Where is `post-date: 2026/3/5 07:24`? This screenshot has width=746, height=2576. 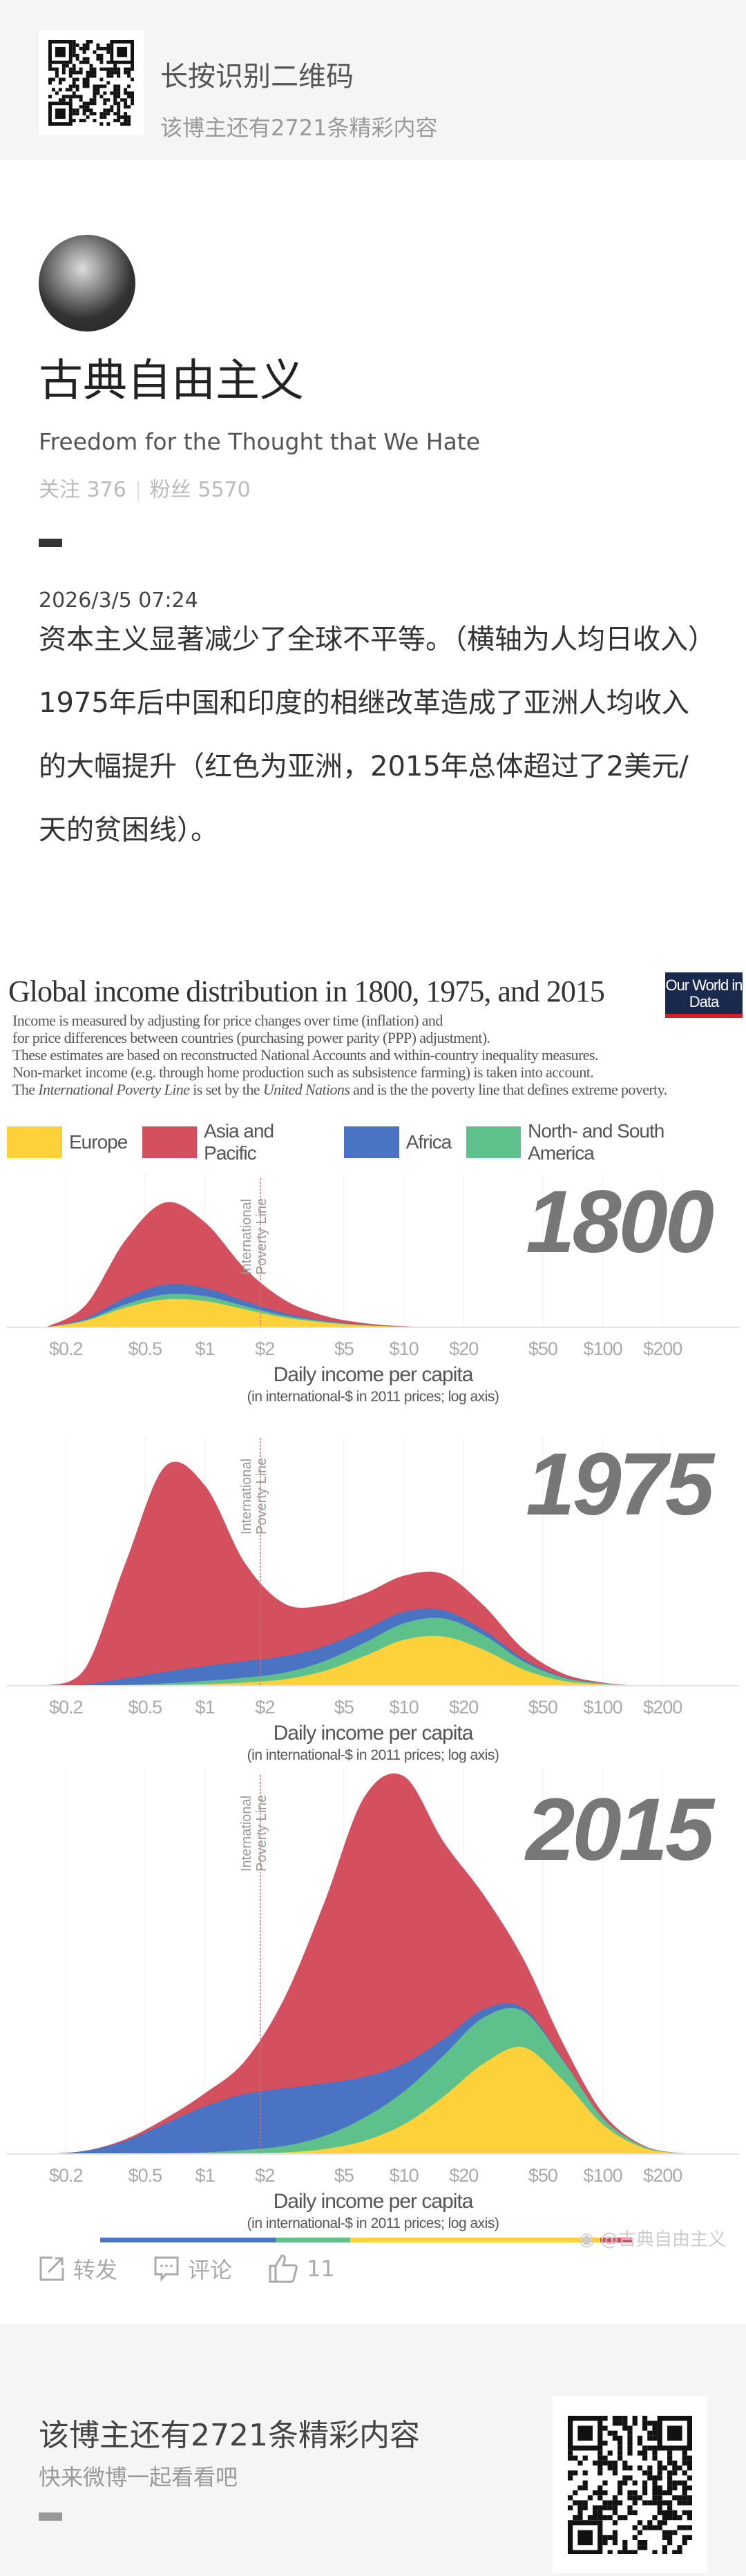 post-date: 2026/3/5 07:24 is located at coordinates (118, 600).